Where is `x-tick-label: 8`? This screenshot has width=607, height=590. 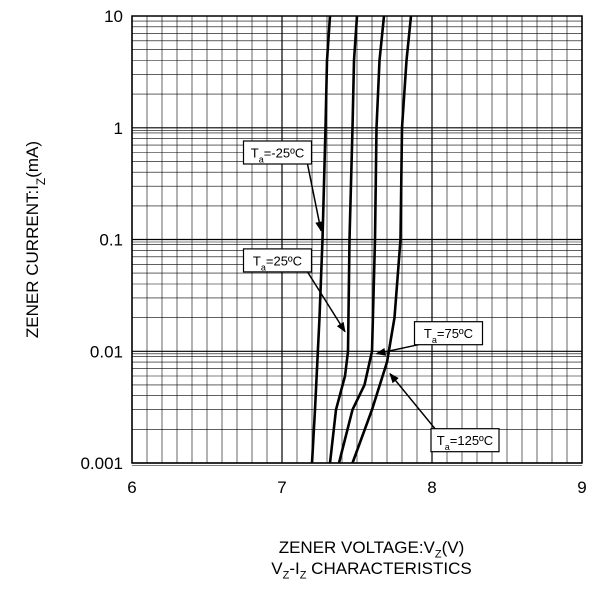
x-tick-label: 8 is located at coordinates (431, 487).